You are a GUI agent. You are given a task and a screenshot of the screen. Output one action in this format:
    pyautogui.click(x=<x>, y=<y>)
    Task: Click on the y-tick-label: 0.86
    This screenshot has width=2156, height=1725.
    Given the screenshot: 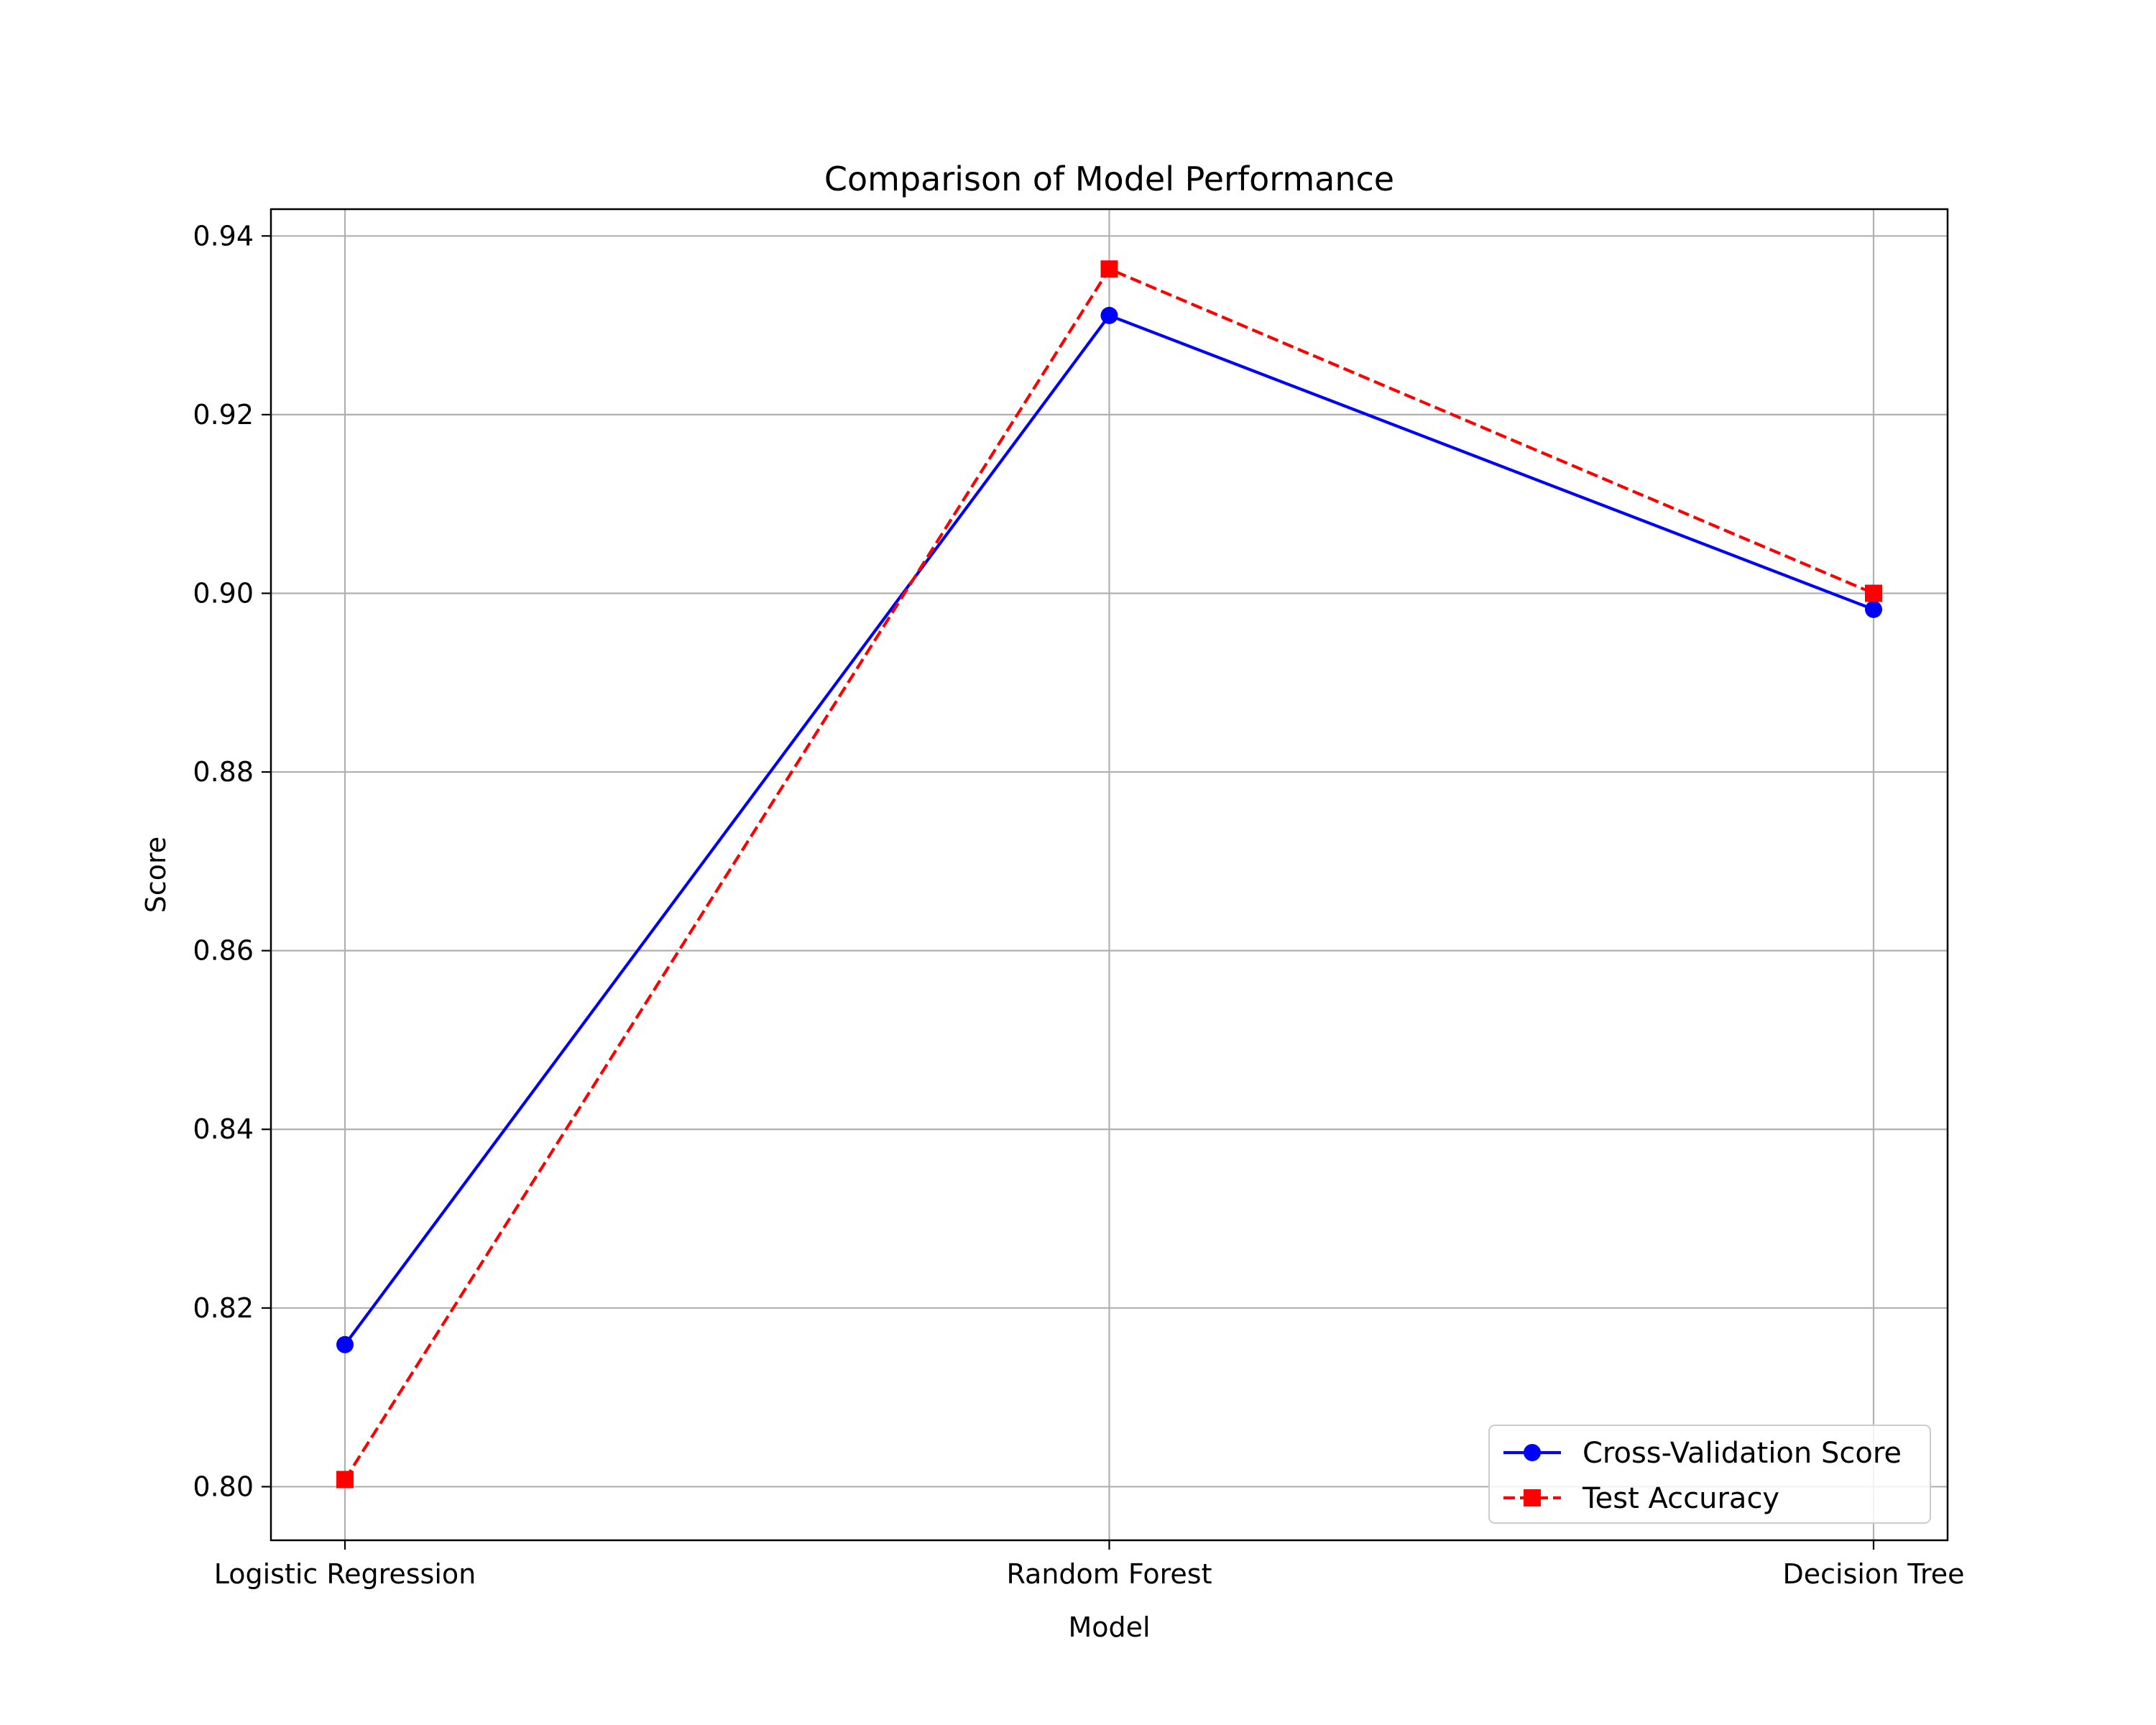 What is the action you would take?
    pyautogui.click(x=224, y=951)
    